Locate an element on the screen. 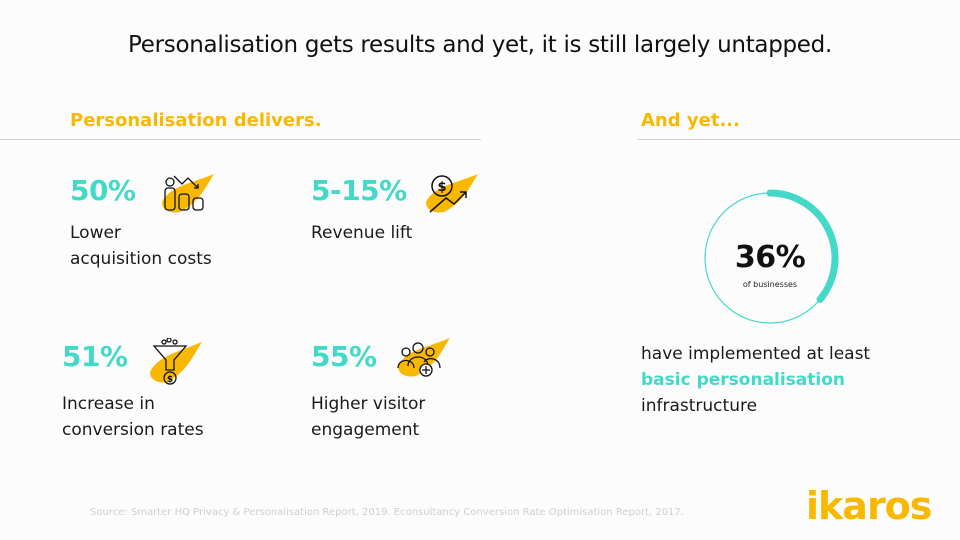 The height and width of the screenshot is (540, 960). left-heading: Personalisation delivers. is located at coordinates (196, 120).